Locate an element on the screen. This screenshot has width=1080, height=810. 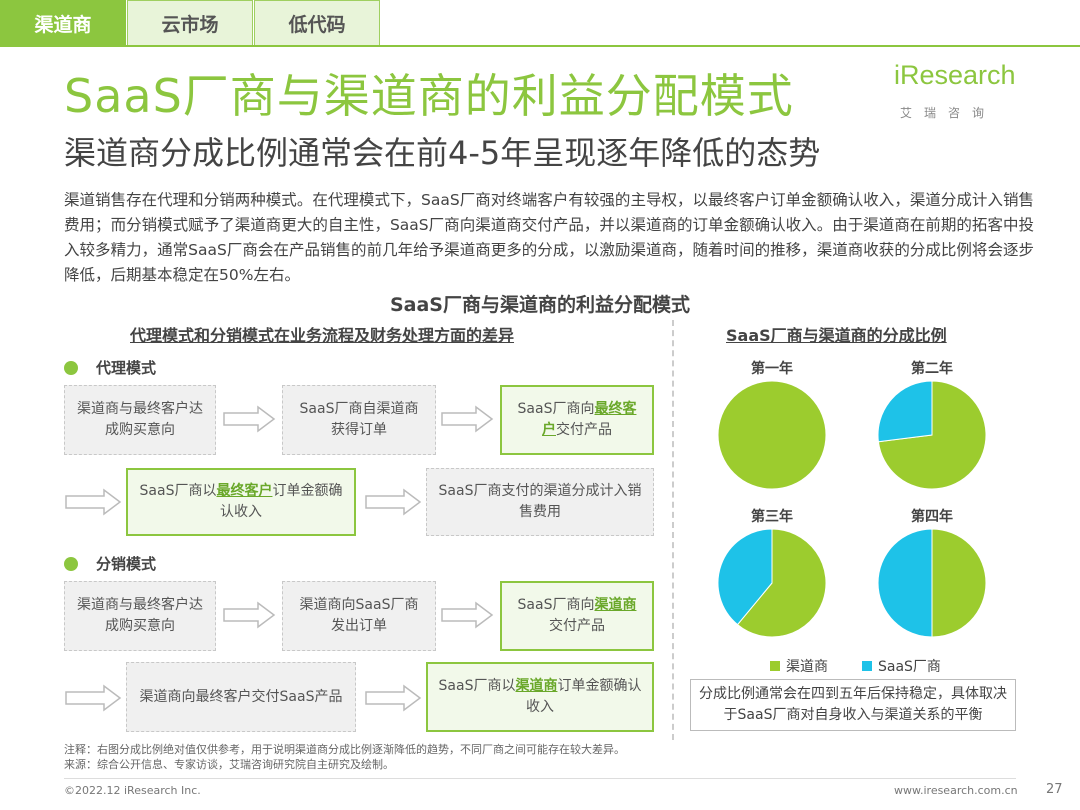
footer-rule is located at coordinates (540, 778).